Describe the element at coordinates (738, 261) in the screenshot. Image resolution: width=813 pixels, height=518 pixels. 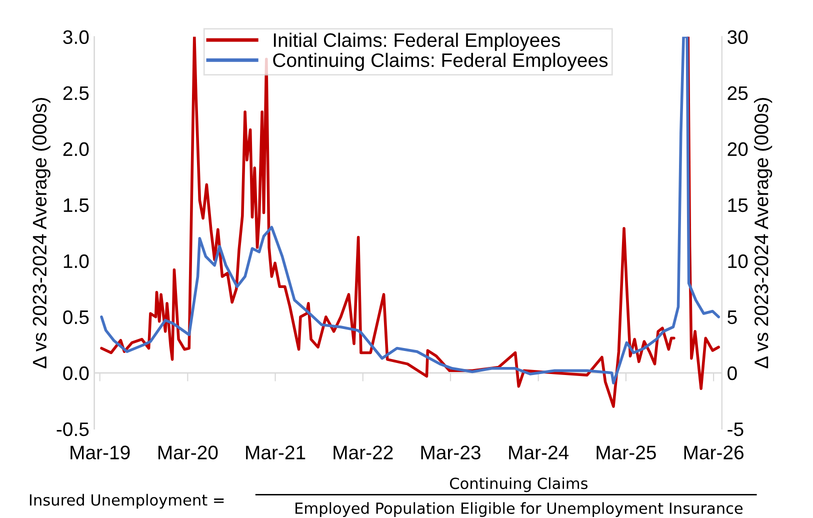
I see `y2-tick-label: 10` at that location.